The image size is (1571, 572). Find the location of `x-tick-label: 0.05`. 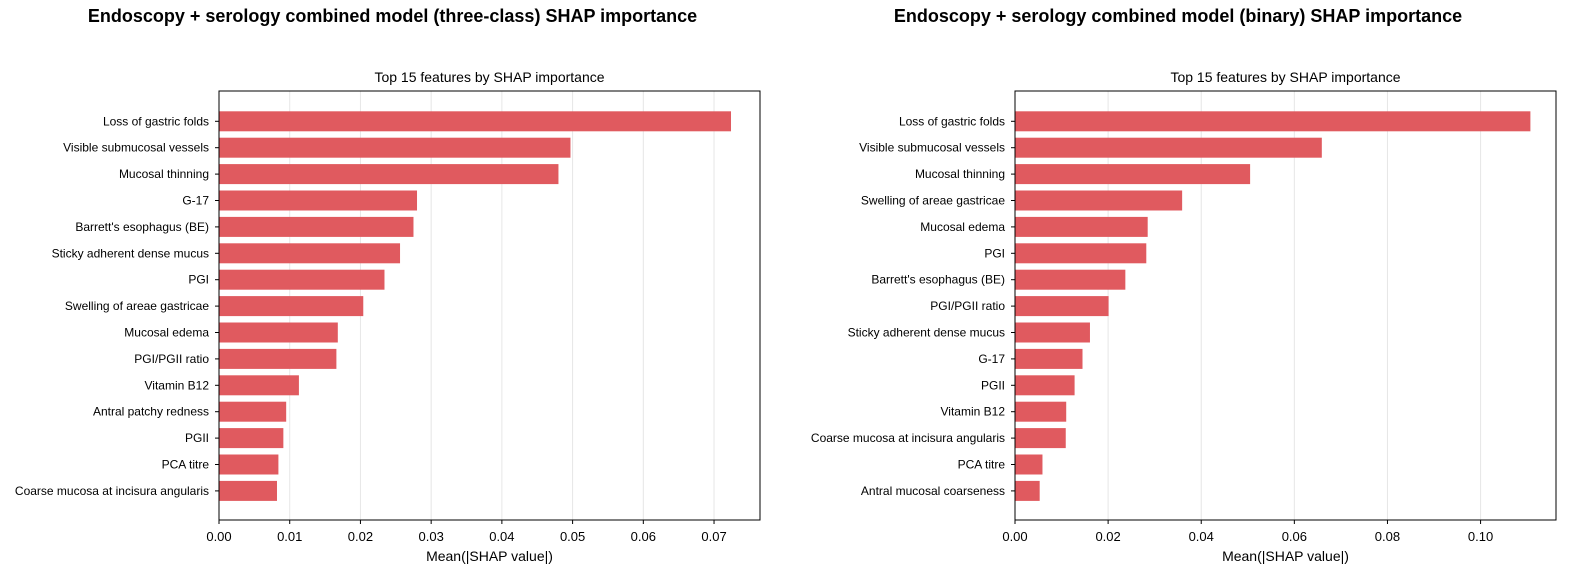

x-tick-label: 0.05 is located at coordinates (572, 536).